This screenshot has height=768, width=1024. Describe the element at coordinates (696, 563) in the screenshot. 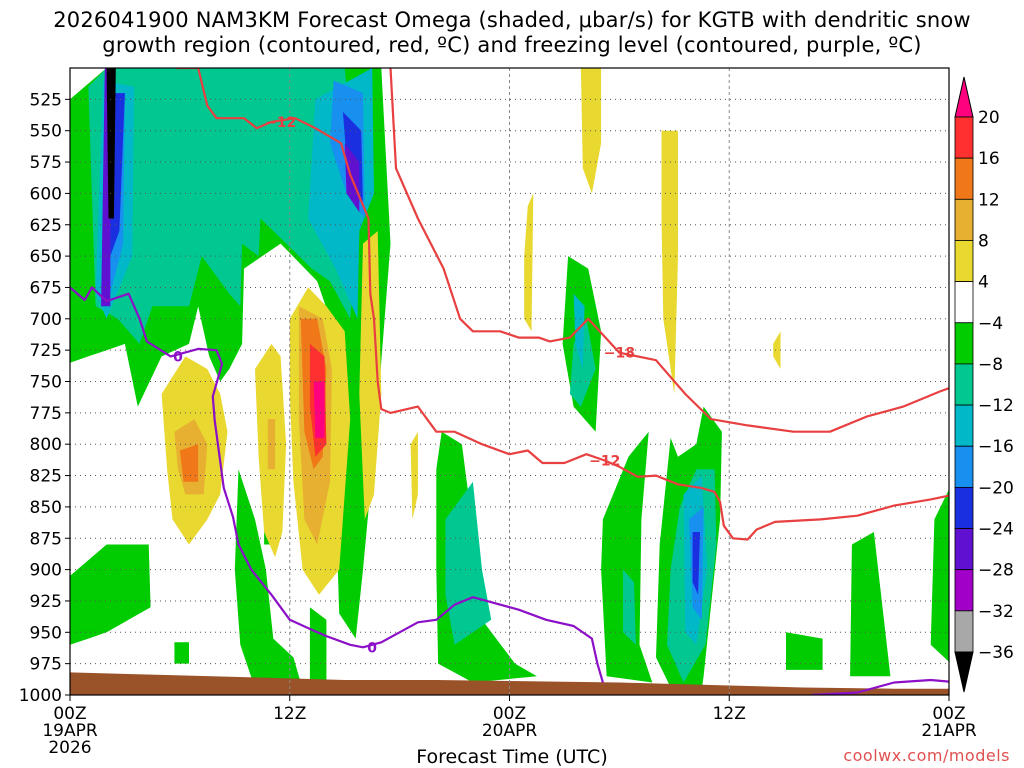

I see `omega-region--24-2` at that location.